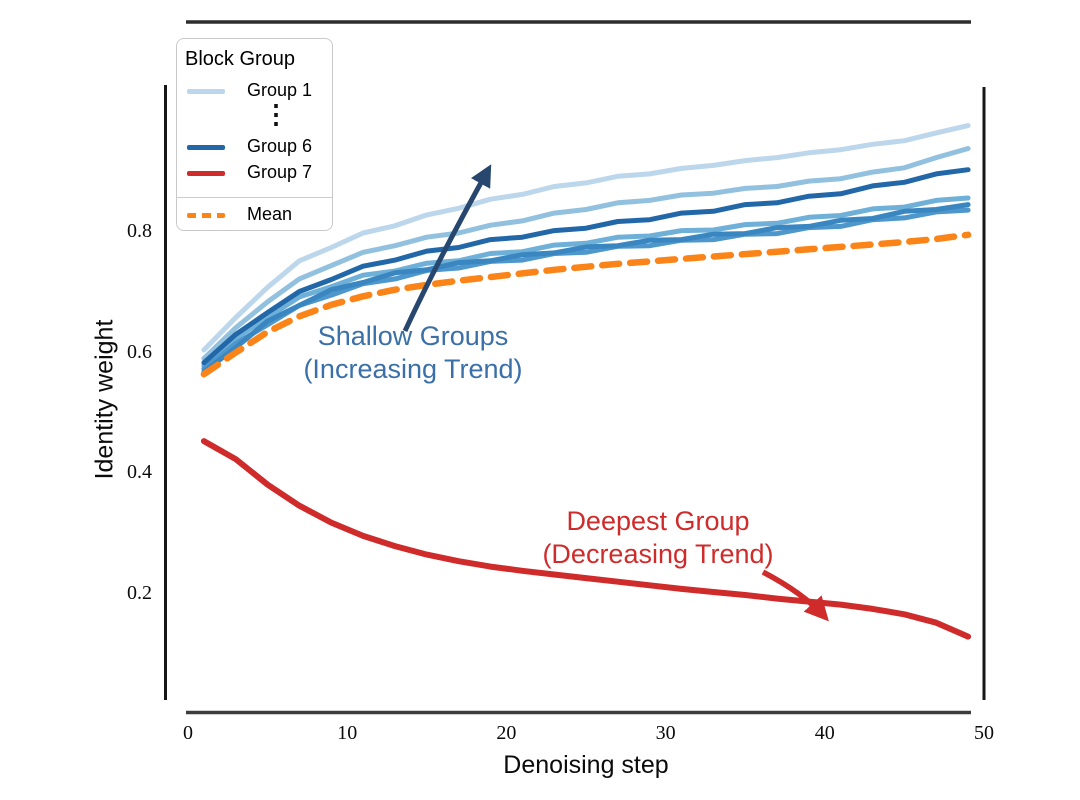 The width and height of the screenshot is (1080, 800). I want to click on x-tick-label-50: 50, so click(984, 733).